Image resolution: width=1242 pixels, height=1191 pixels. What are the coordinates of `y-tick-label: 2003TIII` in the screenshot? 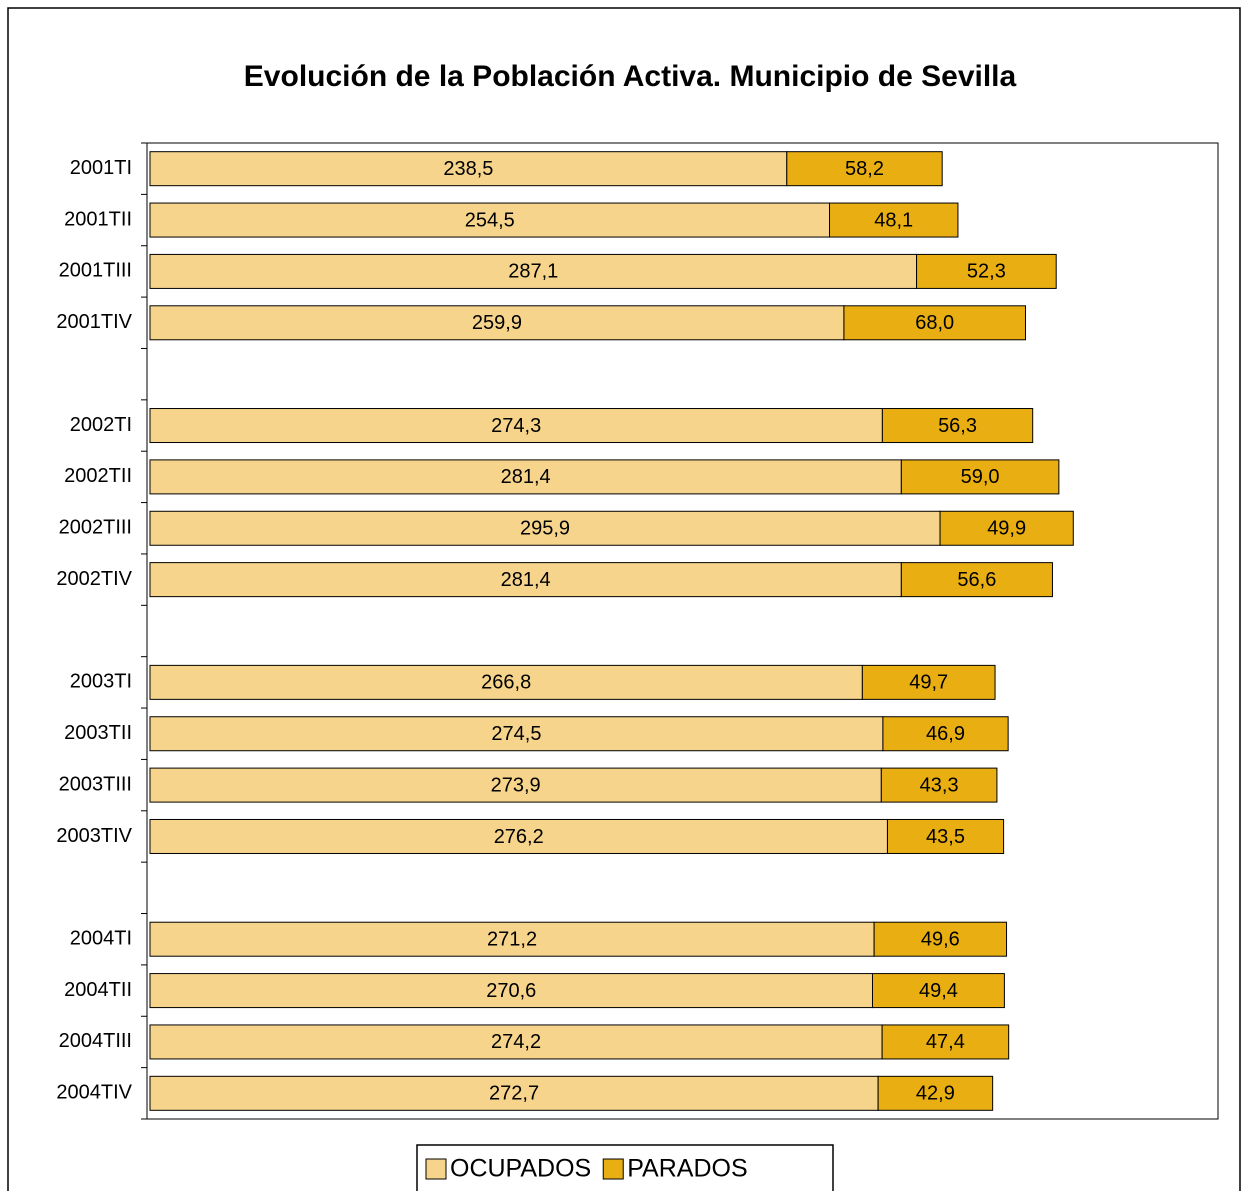 It's located at (95, 784).